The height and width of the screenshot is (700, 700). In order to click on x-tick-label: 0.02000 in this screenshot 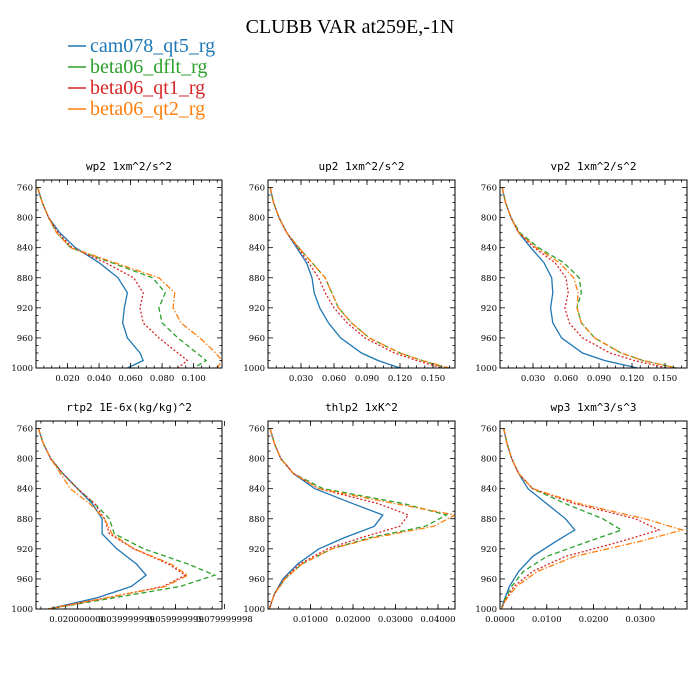, I will do `click(352, 620)`.